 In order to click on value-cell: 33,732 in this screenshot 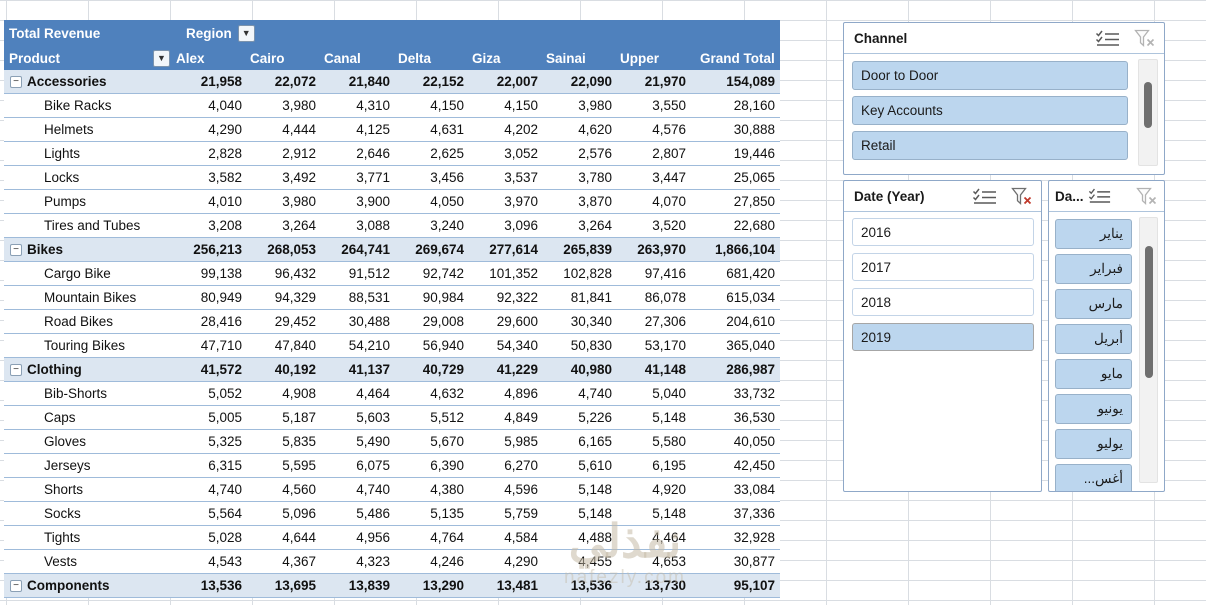, I will do `click(754, 393)`.